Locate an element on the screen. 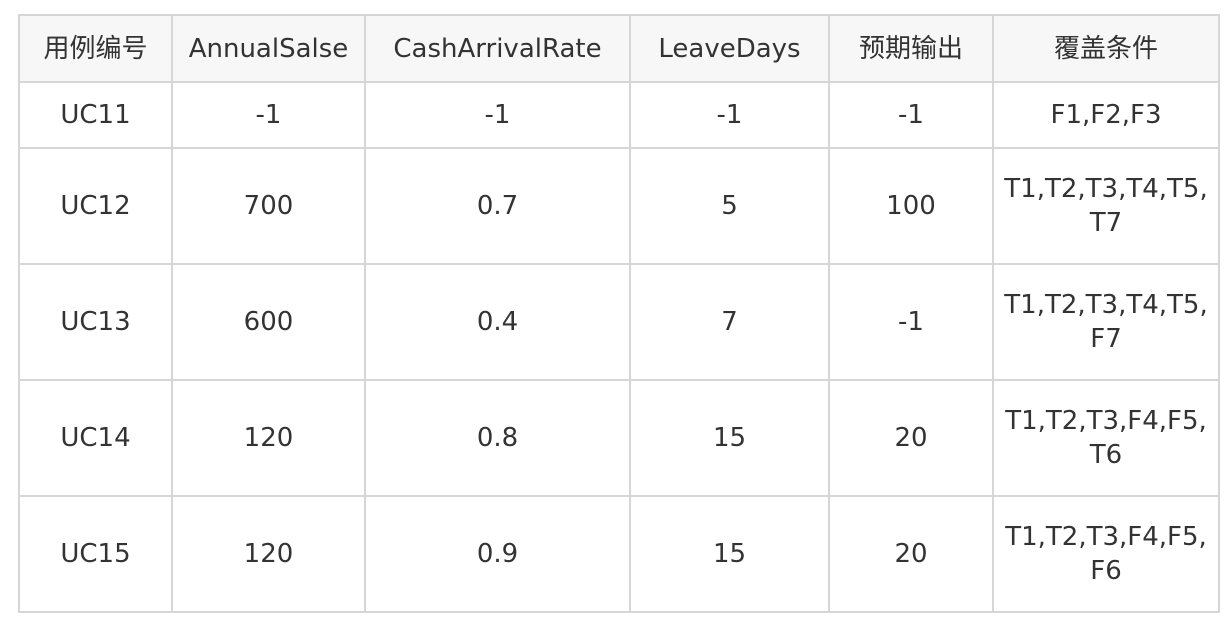  cell-case-id: UC14 is located at coordinates (95, 438).